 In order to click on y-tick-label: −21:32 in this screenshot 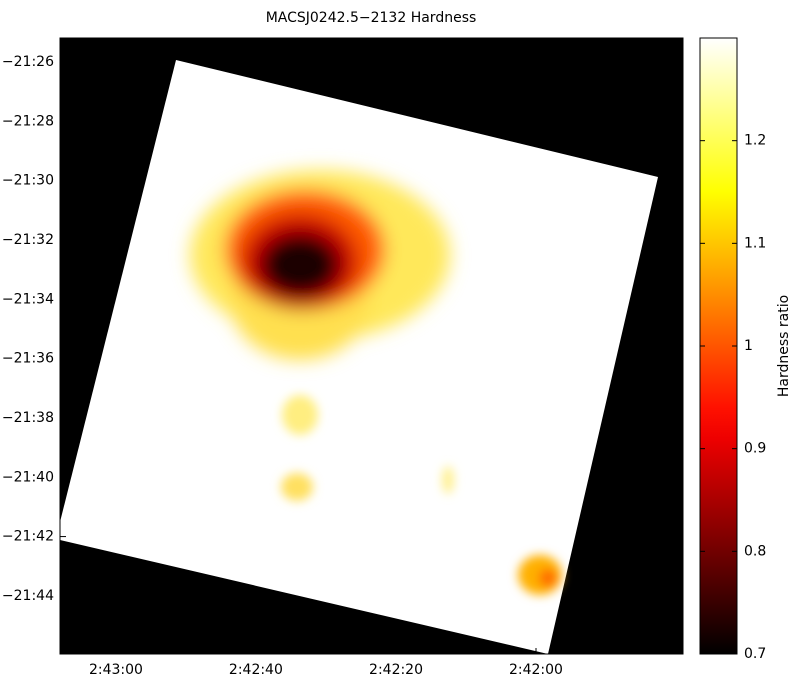, I will do `click(28, 240)`.